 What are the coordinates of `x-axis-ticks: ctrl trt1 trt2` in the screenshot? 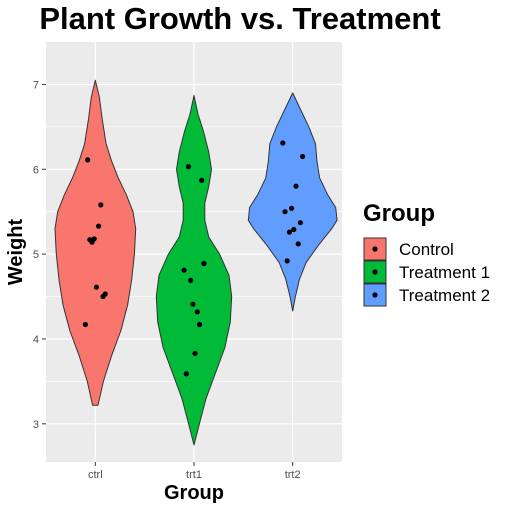 It's located at (194, 471).